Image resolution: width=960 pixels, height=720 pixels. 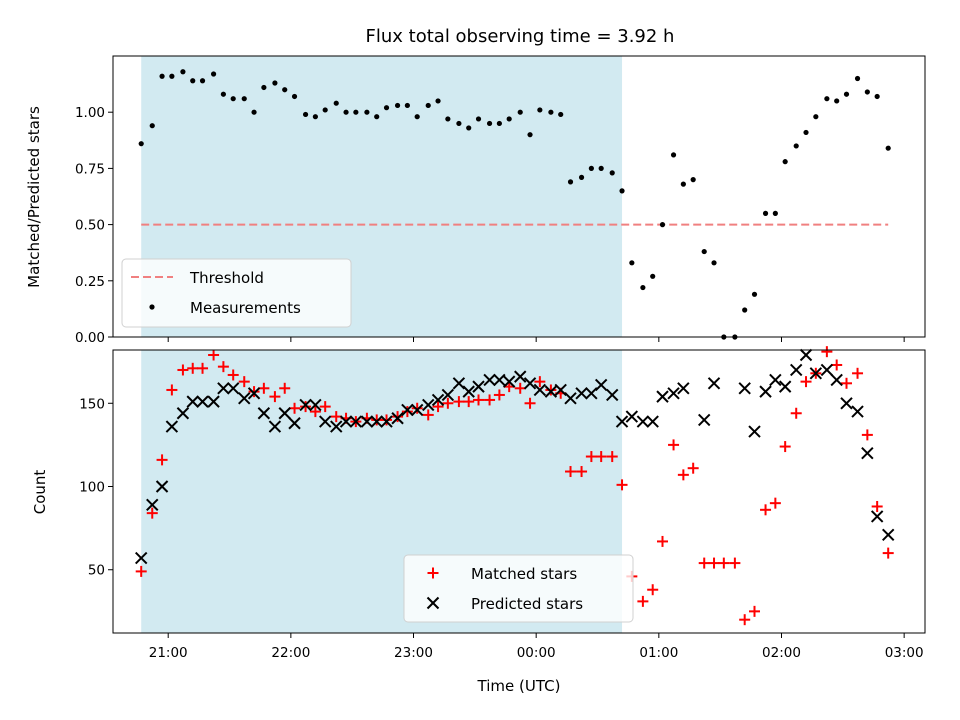 I want to click on legend-predicted-swatch, so click(x=433, y=603).